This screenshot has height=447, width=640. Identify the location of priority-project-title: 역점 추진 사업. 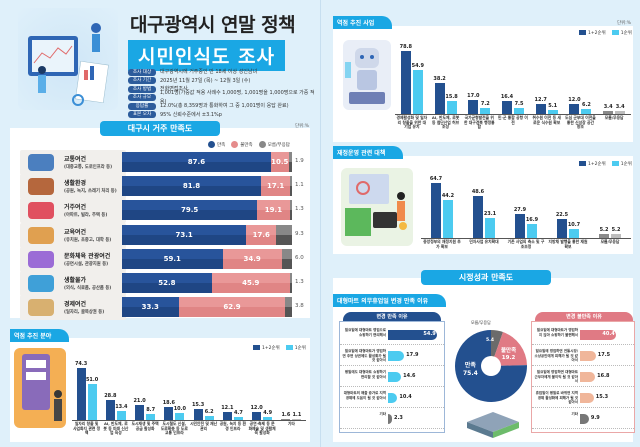
(363, 22).